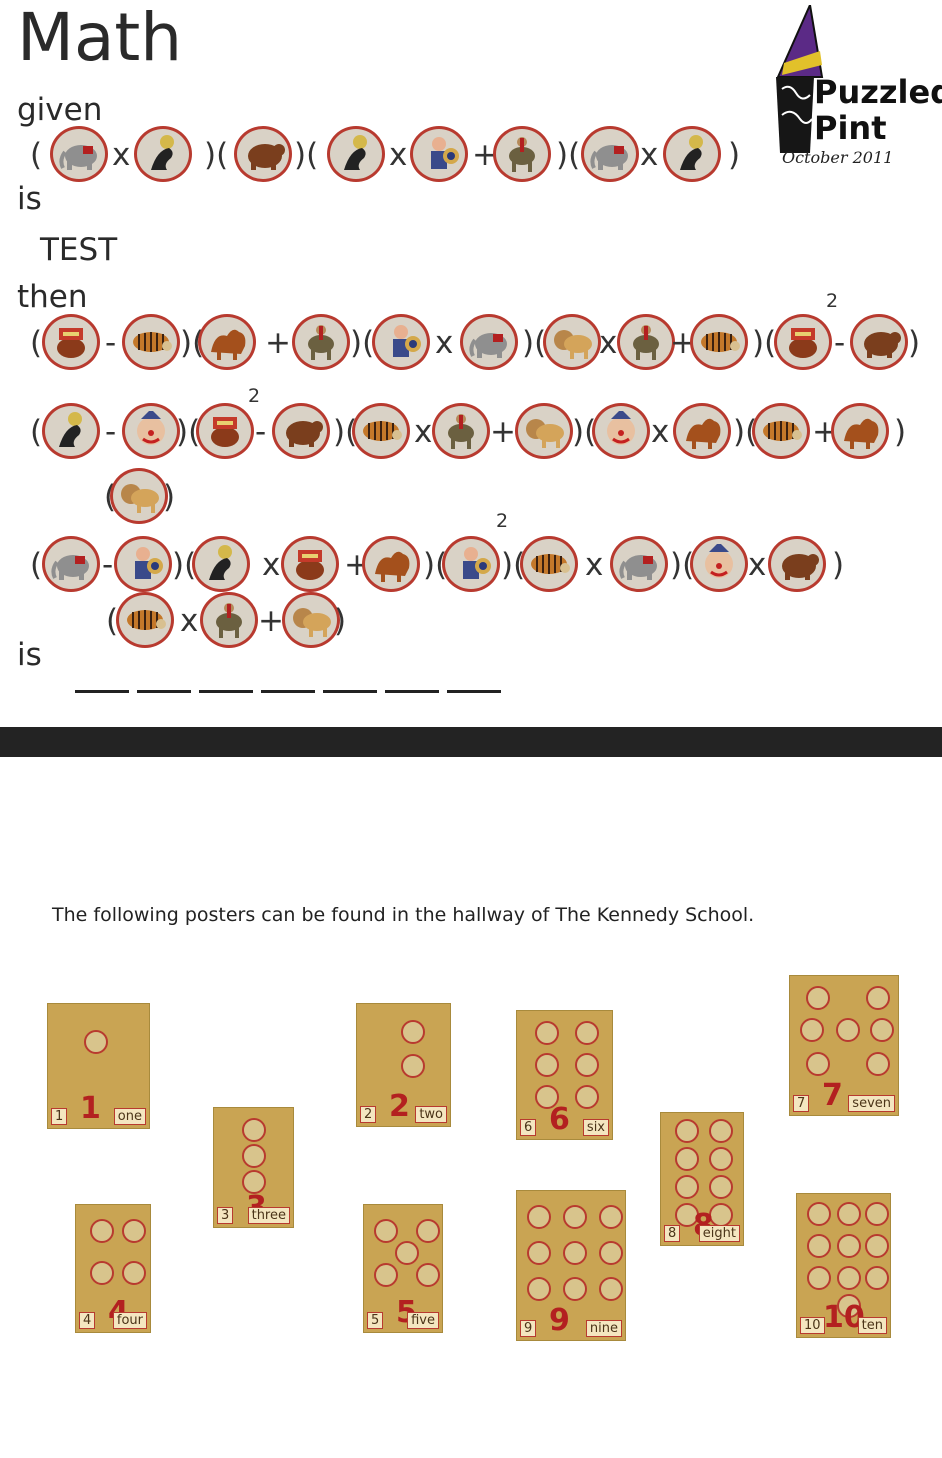 The image size is (942, 1458). What do you see at coordinates (229, 620) in the screenshot?
I see `donkey-icon` at bounding box center [229, 620].